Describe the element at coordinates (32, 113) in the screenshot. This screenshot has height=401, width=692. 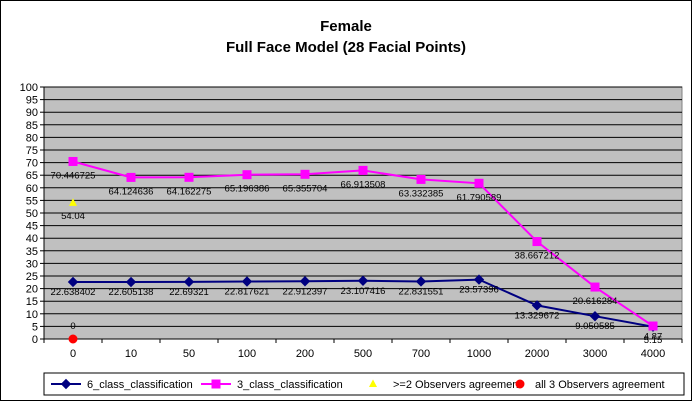
I see `y-tick-label: 90` at that location.